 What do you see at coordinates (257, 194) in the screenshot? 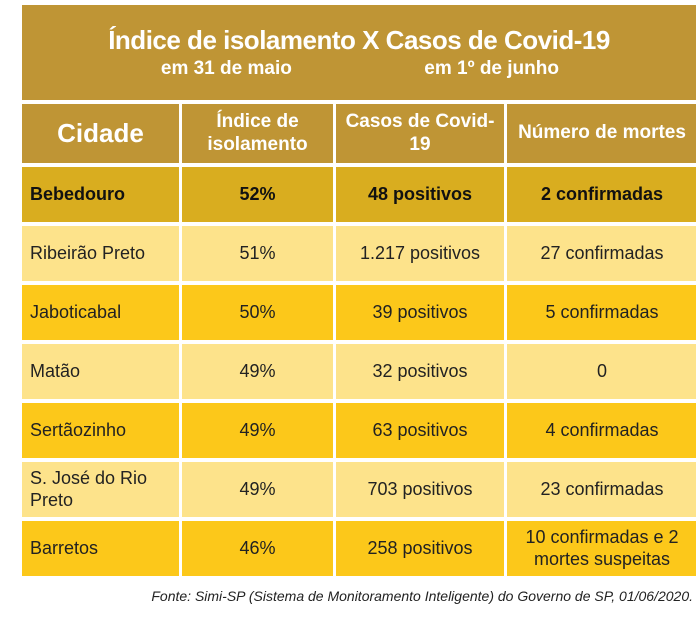
I see `table-cell: 52%` at bounding box center [257, 194].